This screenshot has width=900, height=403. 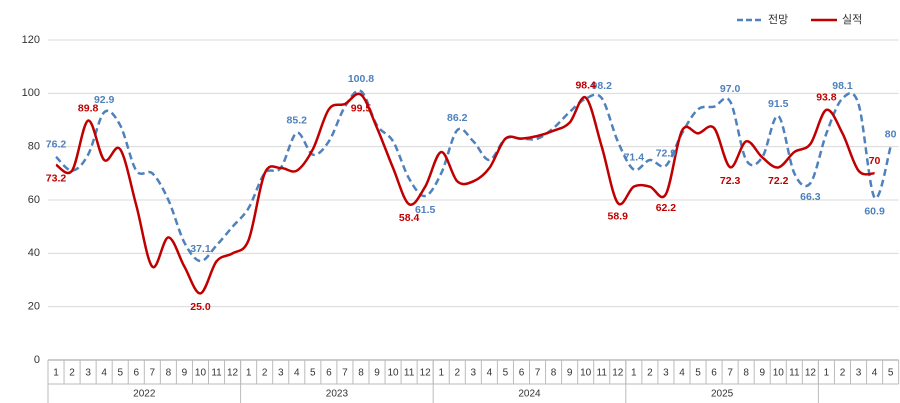 What do you see at coordinates (31, 93) in the screenshot?
I see `y-tick-label: 100` at bounding box center [31, 93].